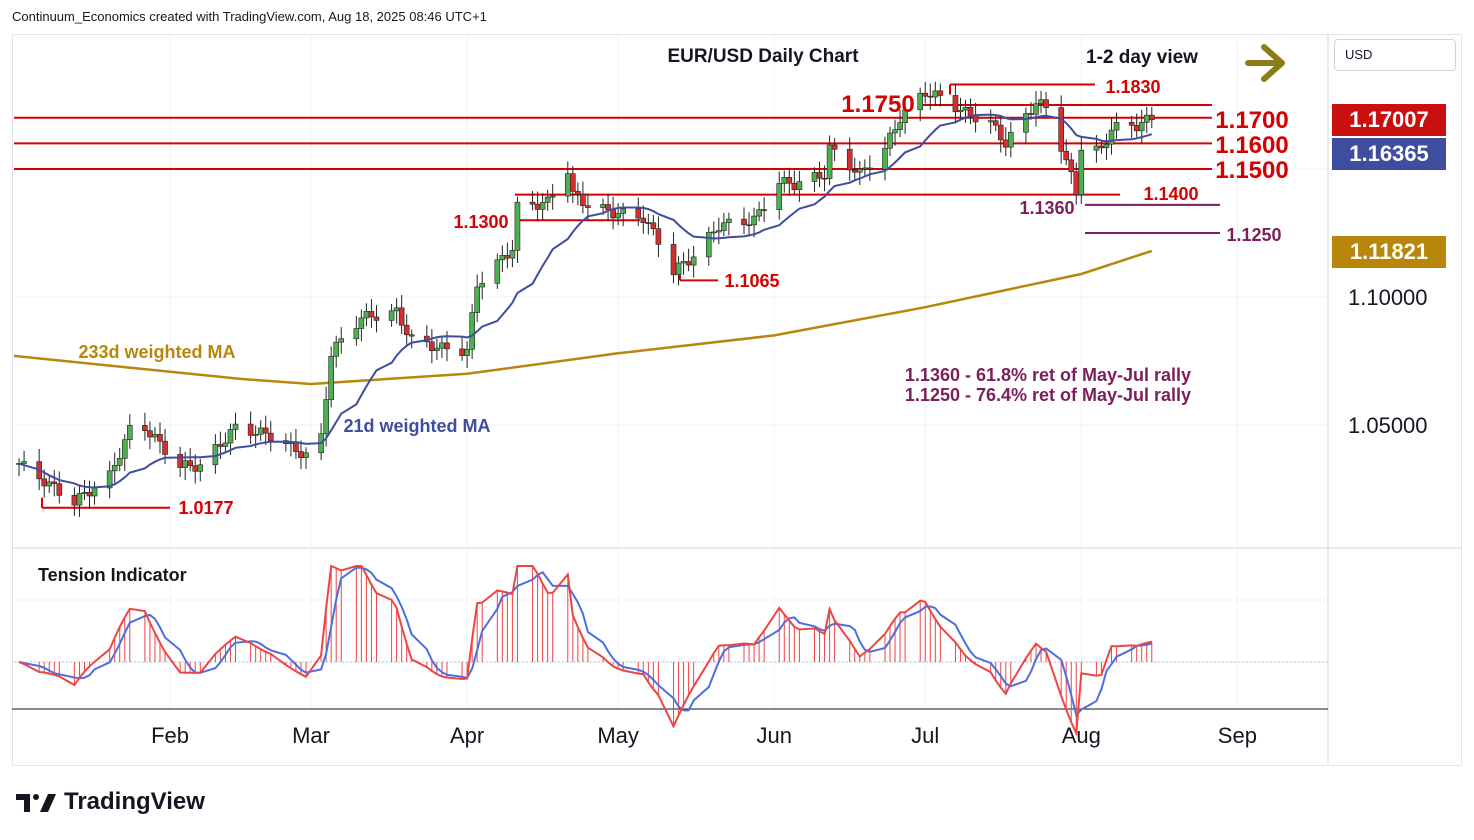 This screenshot has height=840, width=1474. Describe the element at coordinates (112, 575) in the screenshot. I see `tension-label: Tension Indicator` at that location.